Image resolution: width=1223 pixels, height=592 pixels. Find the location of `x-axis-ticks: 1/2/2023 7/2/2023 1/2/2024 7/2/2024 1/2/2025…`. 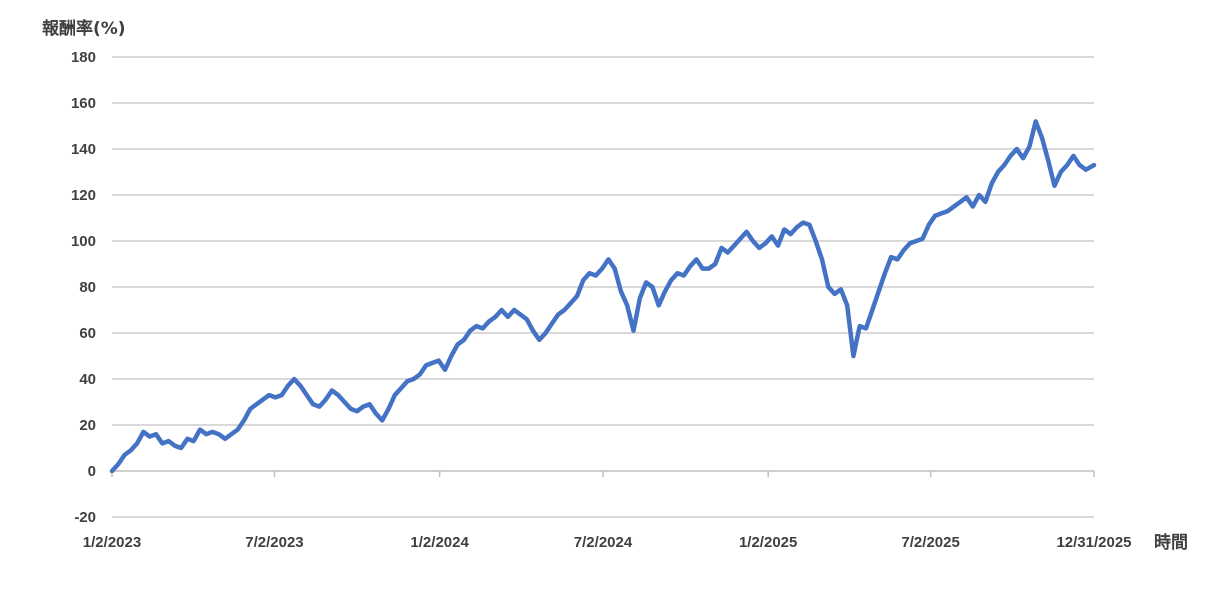

x-axis-ticks: 1/2/2023 7/2/2023 1/2/2024 7/2/2024 1/2/2025… is located at coordinates (607, 511).